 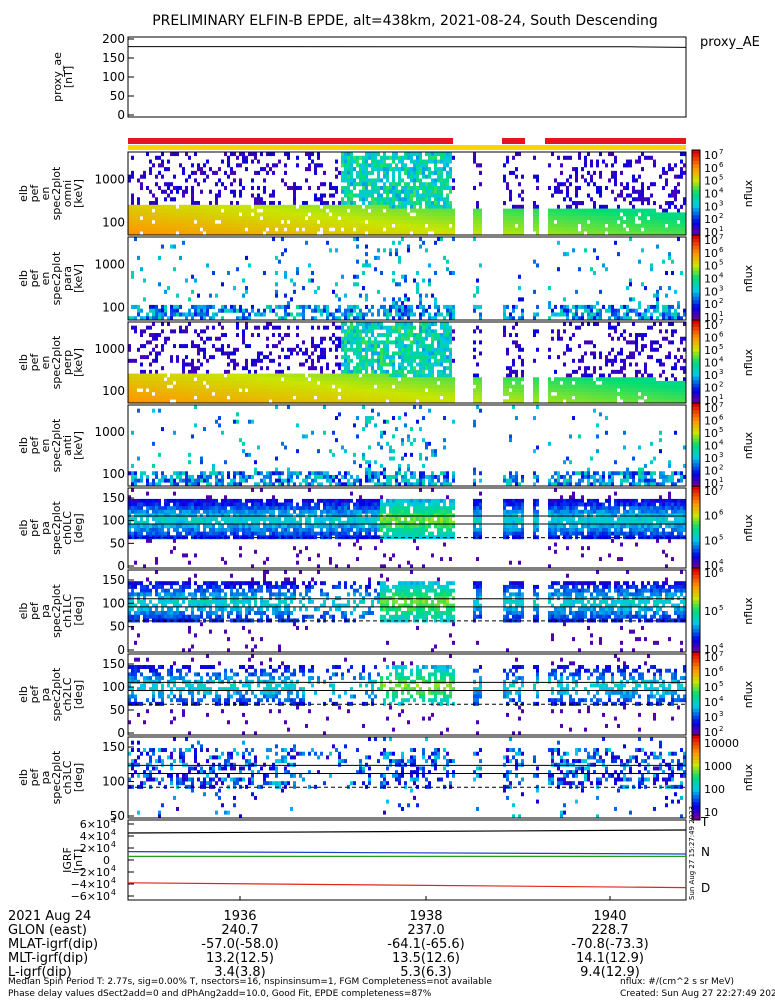 What do you see at coordinates (721, 191) in the screenshot?
I see `pef_en_omni-colorbar-tick-exp: 4` at bounding box center [721, 191].